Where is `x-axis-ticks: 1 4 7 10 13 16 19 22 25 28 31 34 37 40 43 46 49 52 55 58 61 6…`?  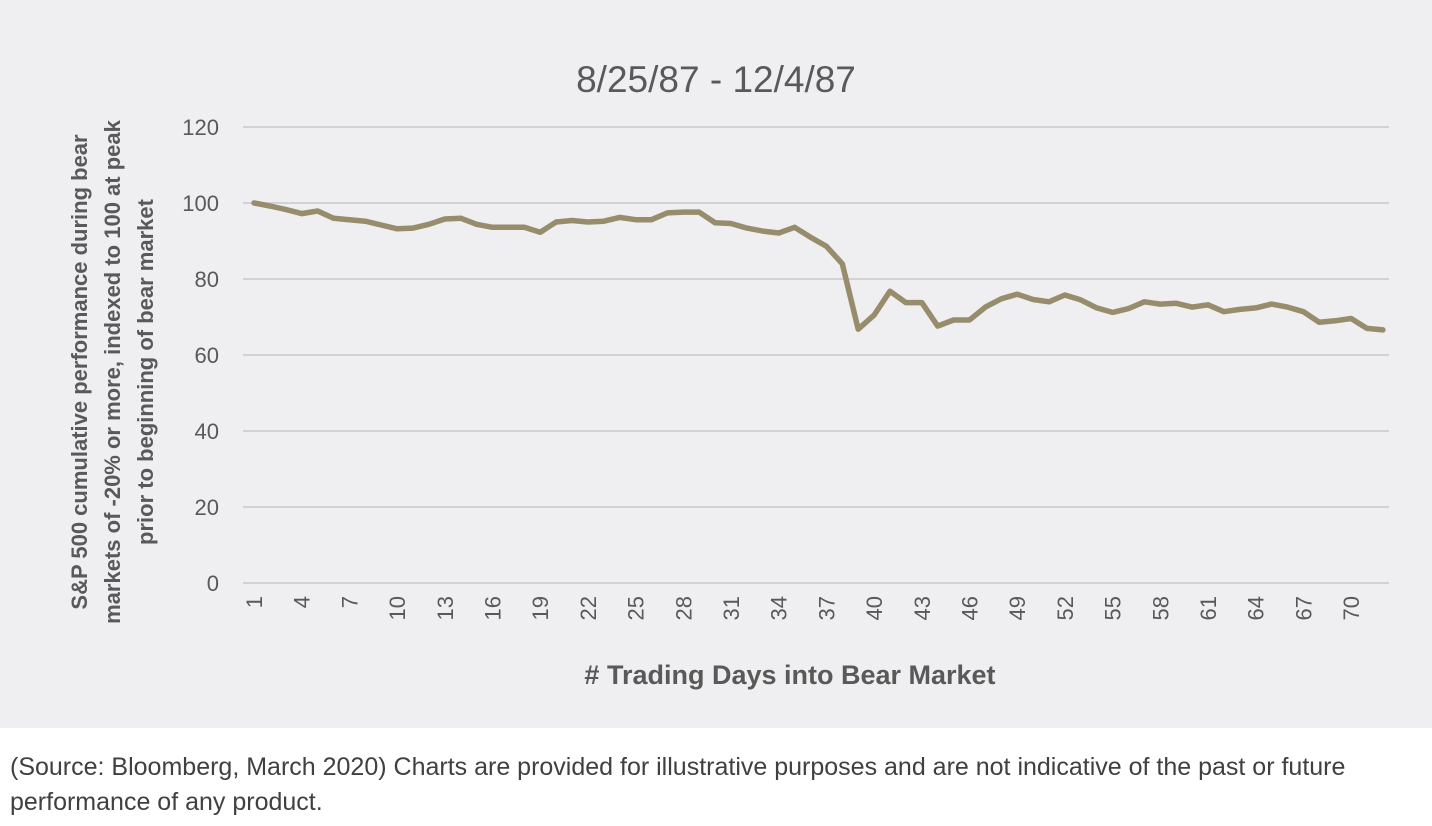
x-axis-ticks: 1 4 7 10 13 16 19 22 25 28 31 34 37 40 43 46 49 52 55 58 61 6… is located at coordinates (803, 608).